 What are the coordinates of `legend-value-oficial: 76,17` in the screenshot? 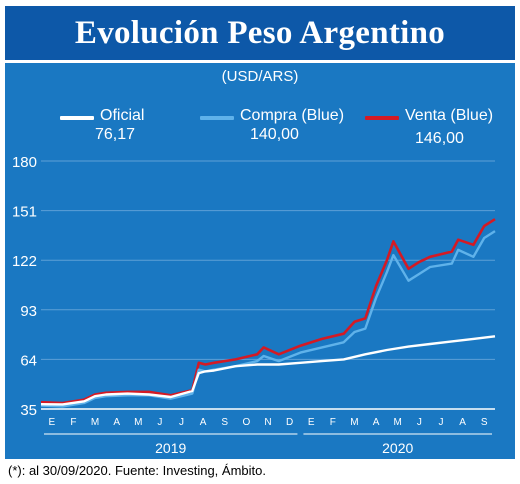 It's located at (115, 134).